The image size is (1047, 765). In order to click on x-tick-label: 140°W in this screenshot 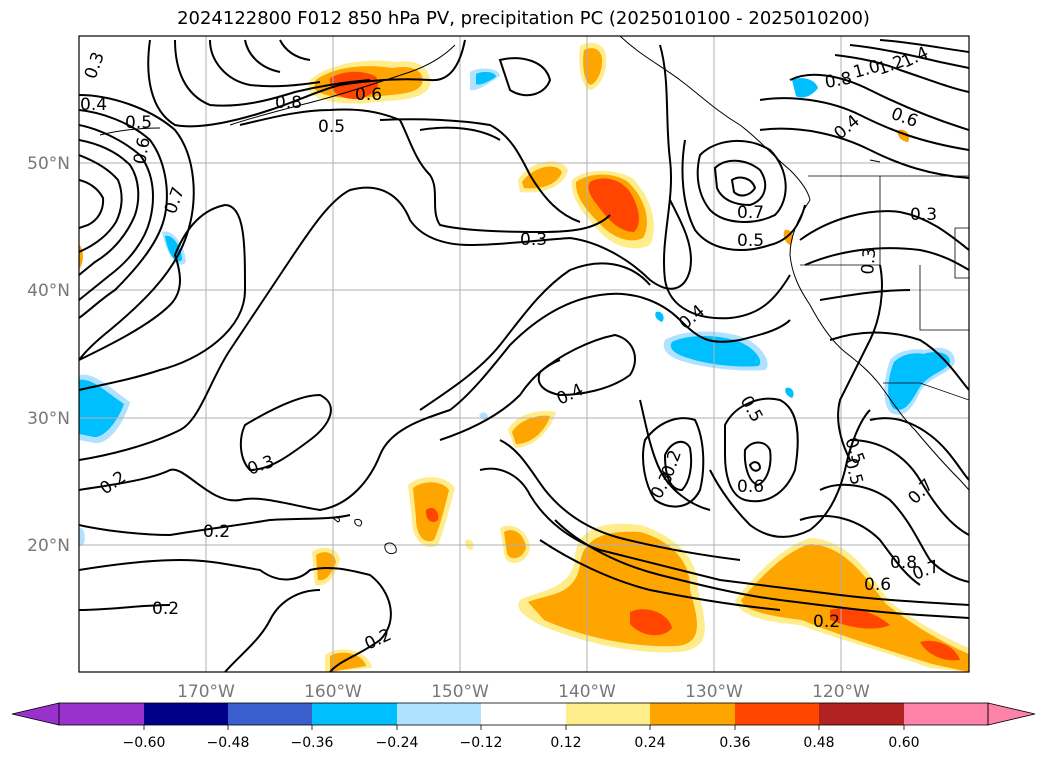, I will do `click(587, 692)`.